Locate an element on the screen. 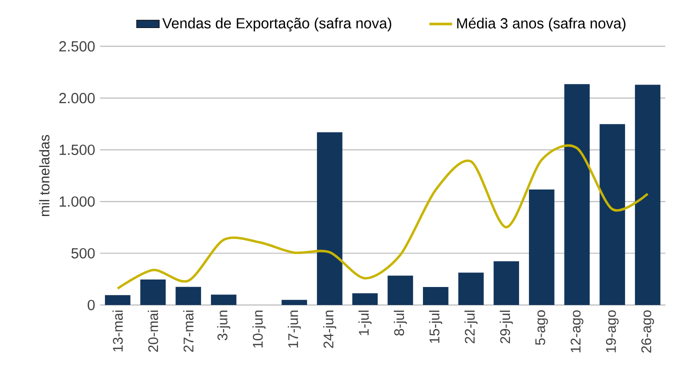 This screenshot has width=677, height=379. x-tick-label: 27-mai is located at coordinates (188, 331).